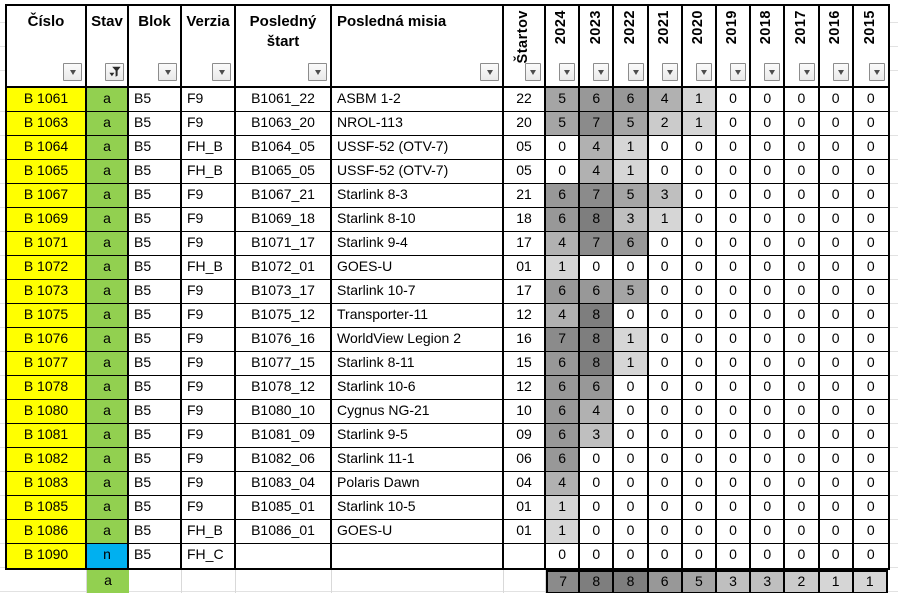  What do you see at coordinates (525, 508) in the screenshot?
I see `cell-launch-count: 01` at bounding box center [525, 508].